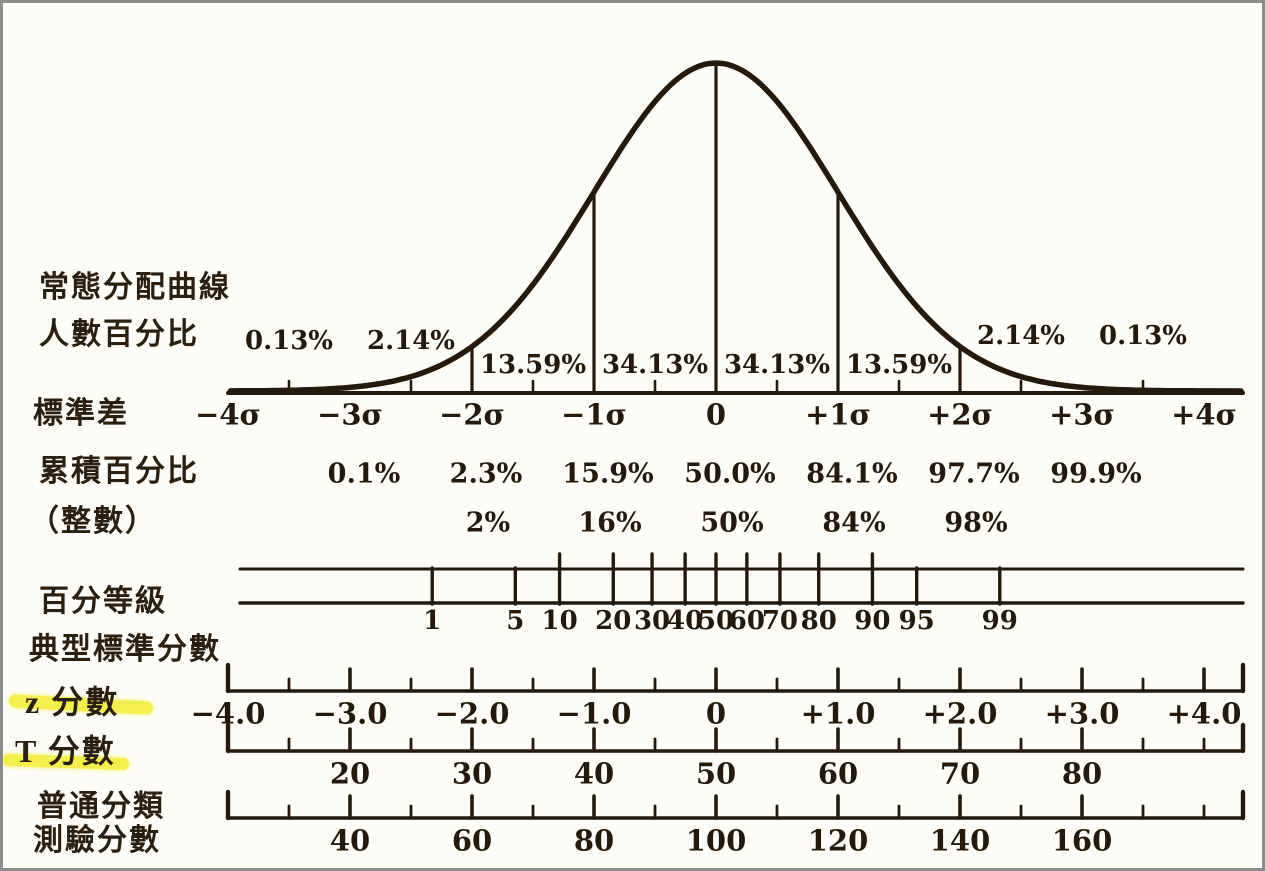 Image resolution: width=1265 pixels, height=871 pixels. I want to click on row-label-general-classification: 普通分類, so click(101, 806).